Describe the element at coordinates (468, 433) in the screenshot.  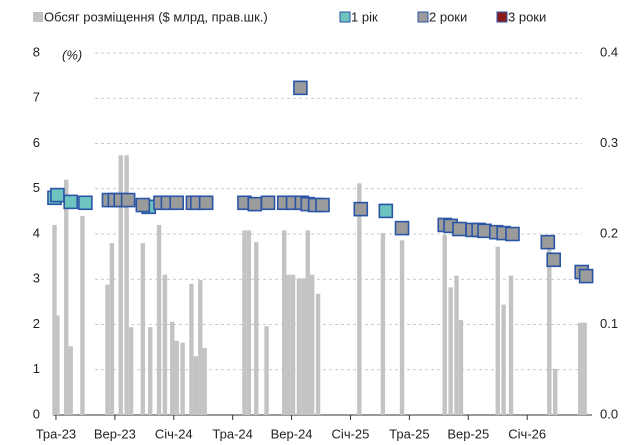
I see `x-tick-label: Вер-25` at that location.